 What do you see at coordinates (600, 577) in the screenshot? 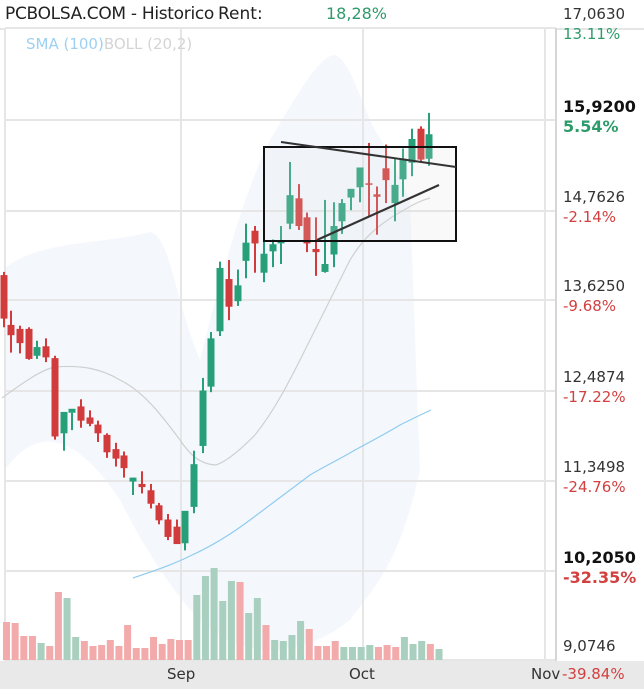
I see `pct-tick-label: -32.35%` at bounding box center [600, 577].